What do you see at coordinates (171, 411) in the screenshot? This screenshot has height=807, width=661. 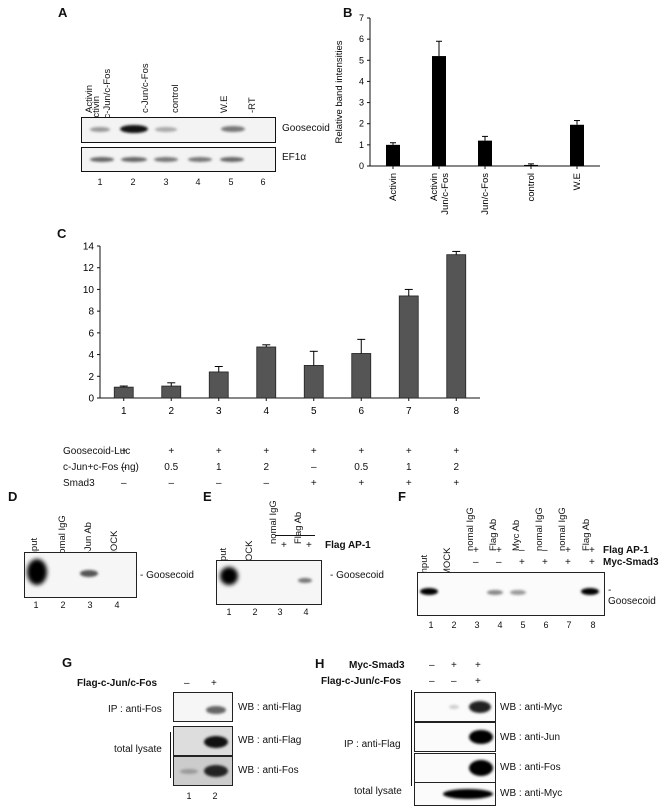 I see `x-tick-label: 2` at bounding box center [171, 411].